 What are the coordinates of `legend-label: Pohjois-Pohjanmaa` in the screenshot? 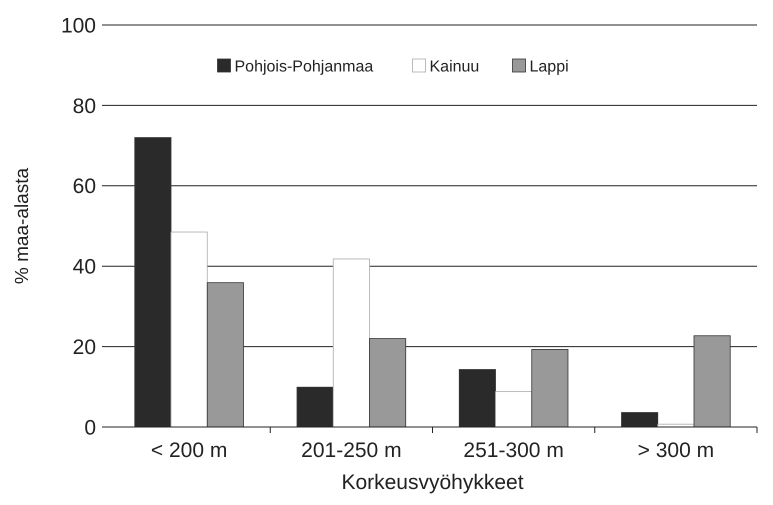 It's located at (304, 67).